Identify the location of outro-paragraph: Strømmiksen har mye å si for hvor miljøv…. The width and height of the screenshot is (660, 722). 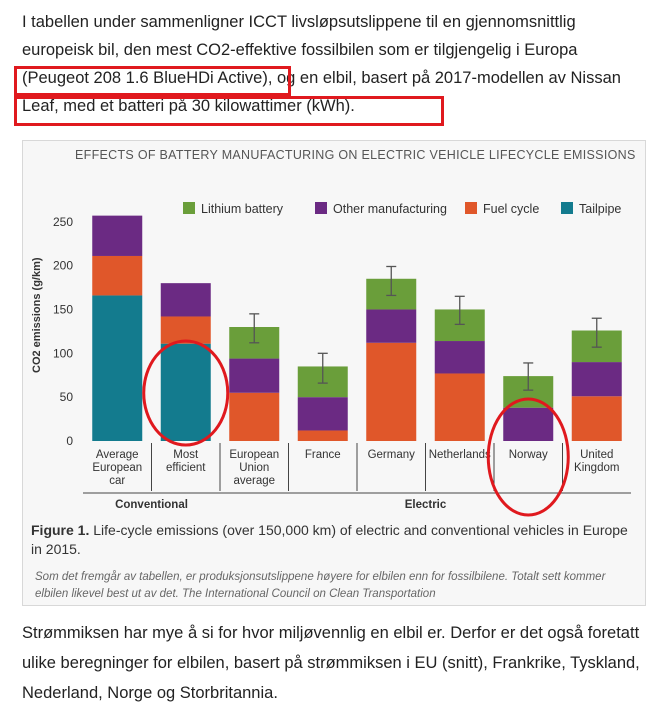
(331, 663).